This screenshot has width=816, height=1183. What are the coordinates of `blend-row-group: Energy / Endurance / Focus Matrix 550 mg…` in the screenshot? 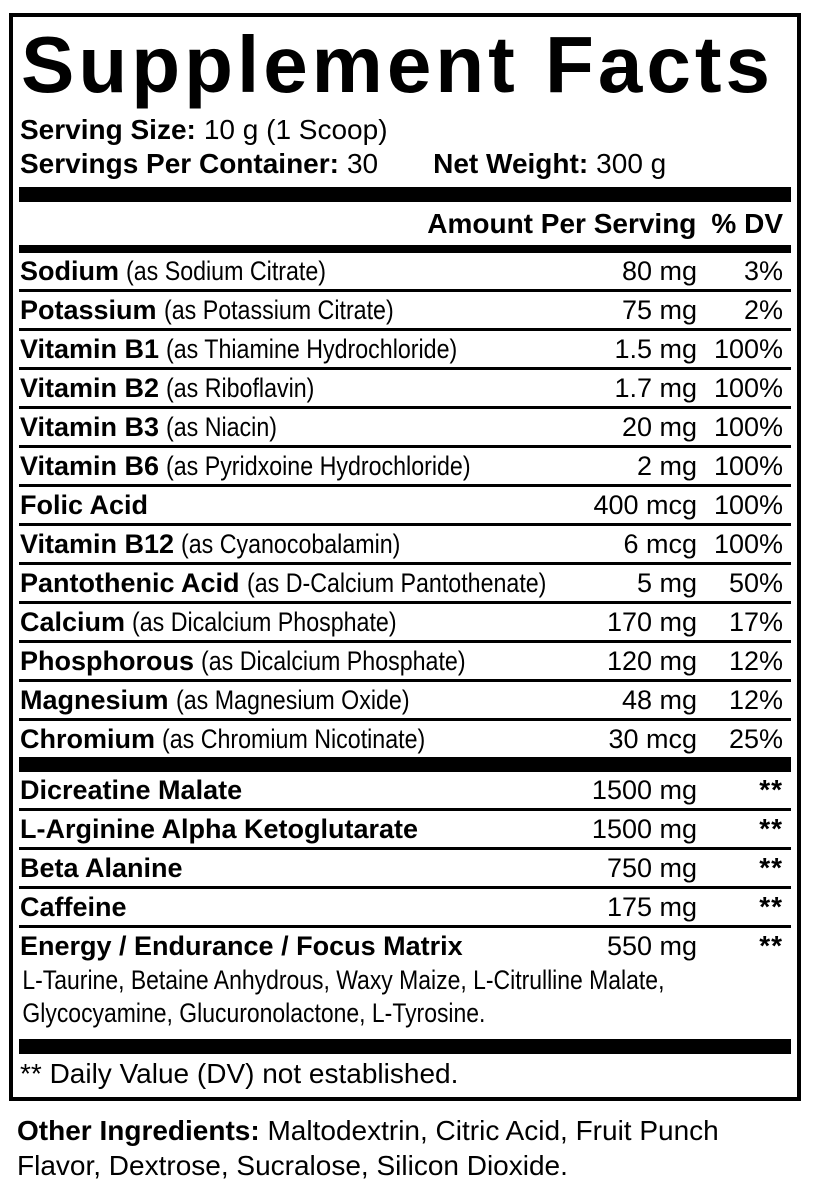 It's located at (405, 982).